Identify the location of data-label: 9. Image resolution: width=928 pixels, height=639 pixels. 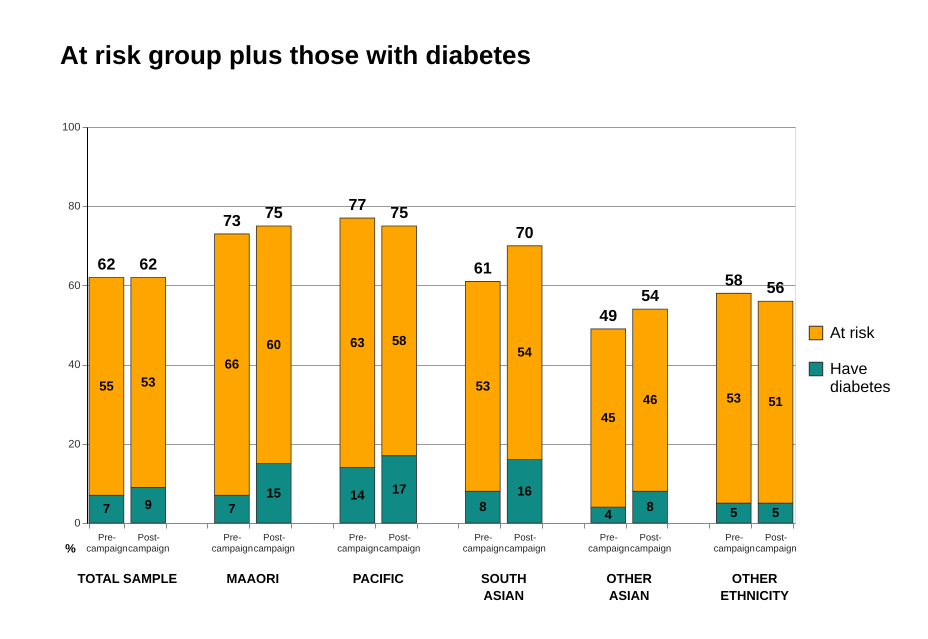
(148, 504).